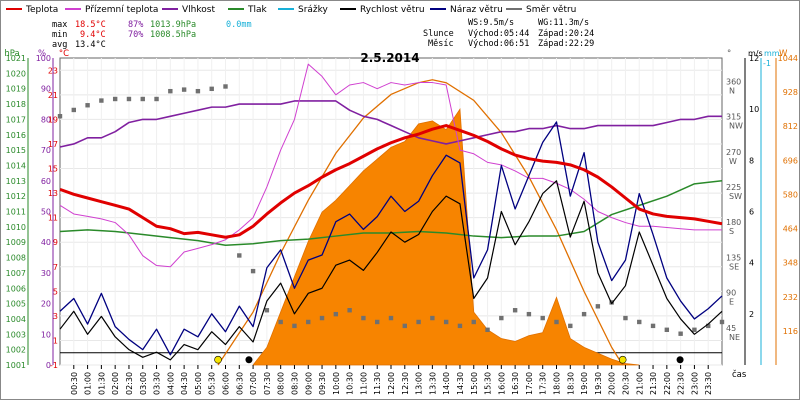  Describe the element at coordinates (135, 35) in the screenshot. I see `stat-min-hum: 70%` at that location.